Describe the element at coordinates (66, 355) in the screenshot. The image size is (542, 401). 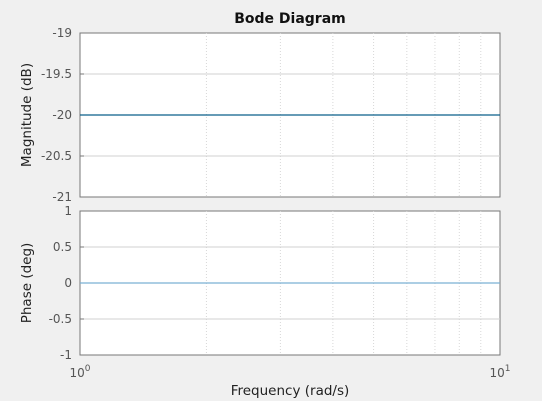
I see `y-tick-label: -1` at that location.